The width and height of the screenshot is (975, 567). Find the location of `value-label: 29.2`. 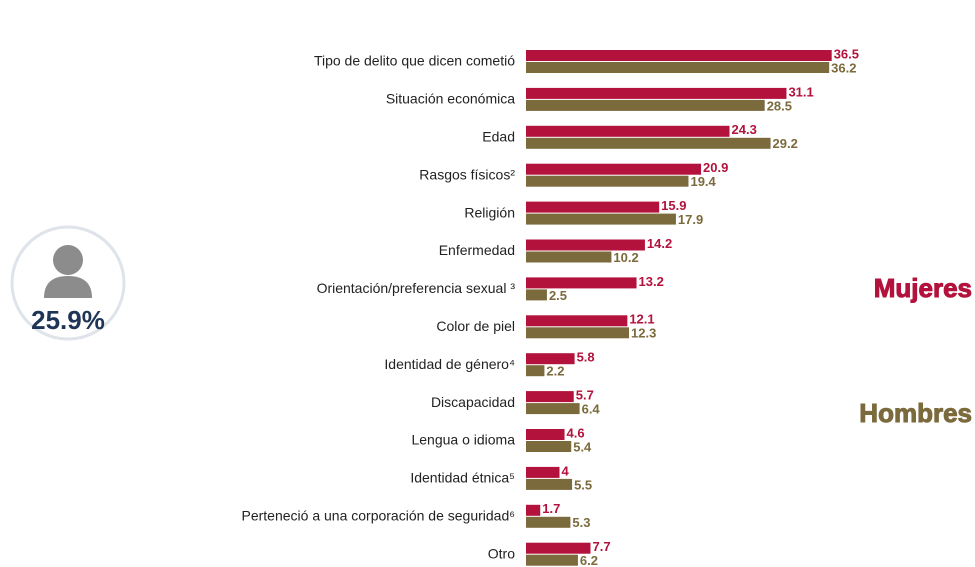

value-label: 29.2 is located at coordinates (785, 143).